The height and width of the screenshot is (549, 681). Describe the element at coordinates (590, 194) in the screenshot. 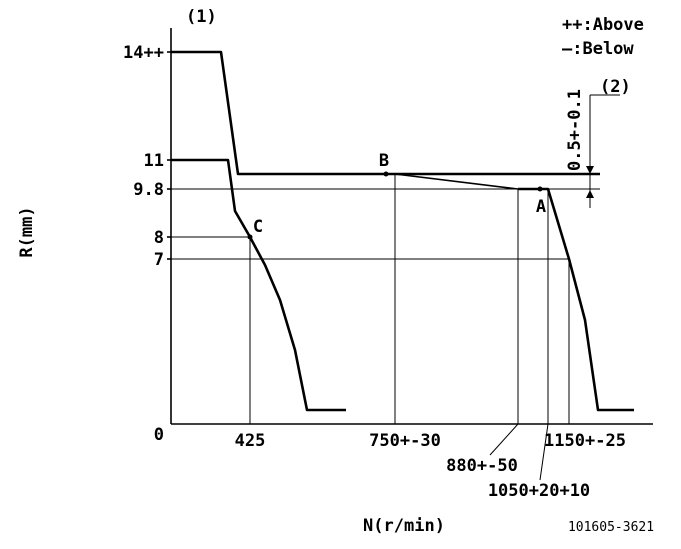

I see `arrow-up-icon` at that location.